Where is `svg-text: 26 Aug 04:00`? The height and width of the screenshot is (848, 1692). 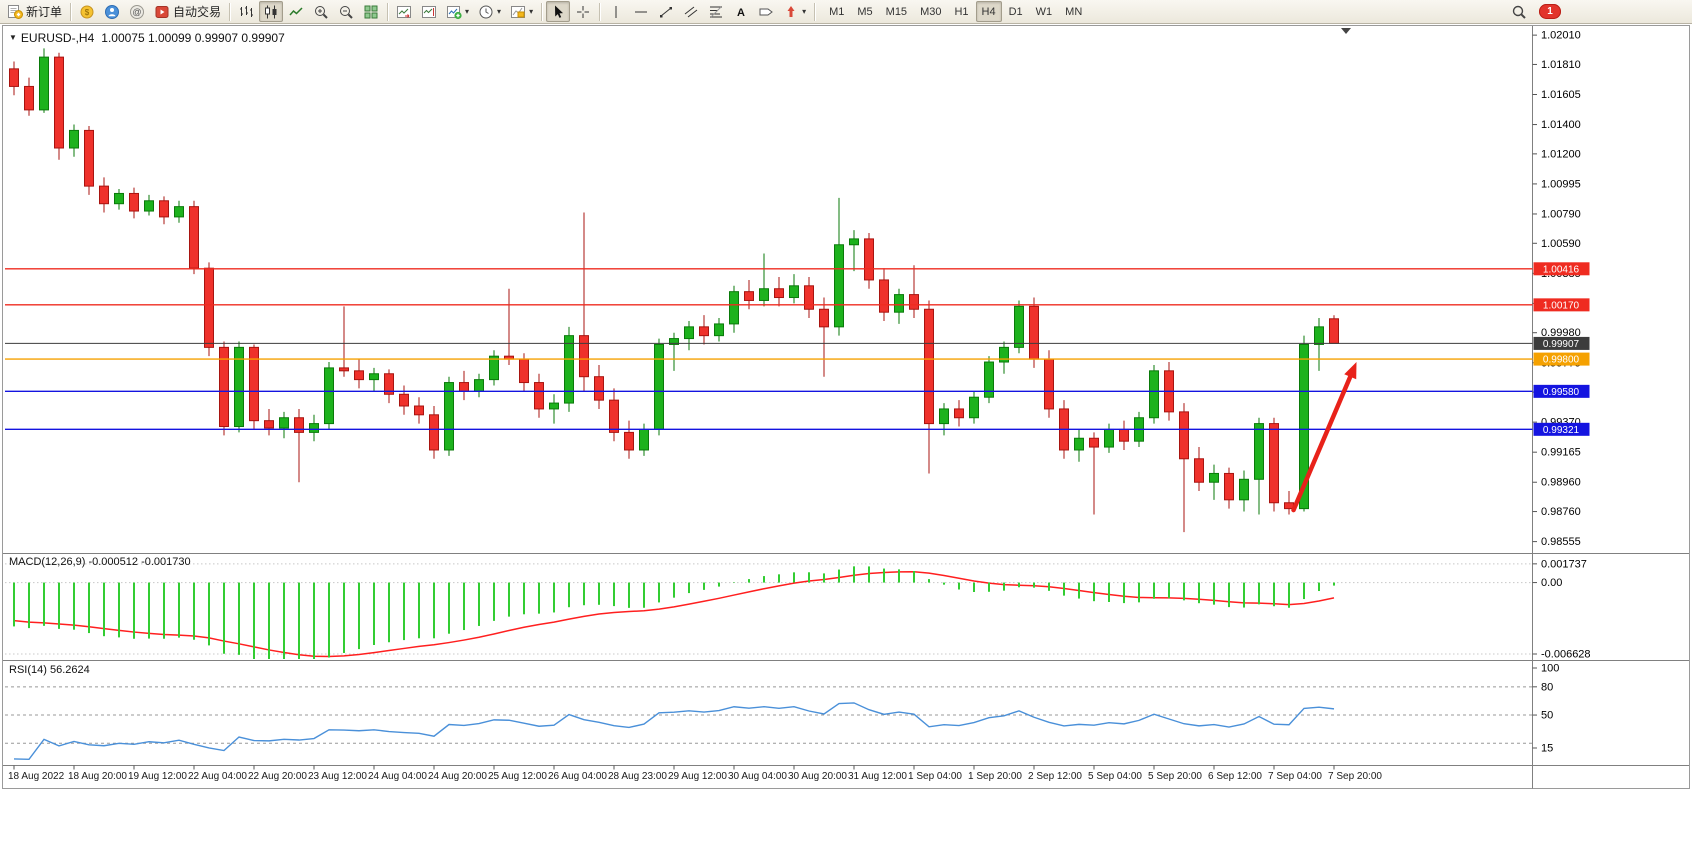 svg-text: 26 Aug 04:00 is located at coordinates (577, 776).